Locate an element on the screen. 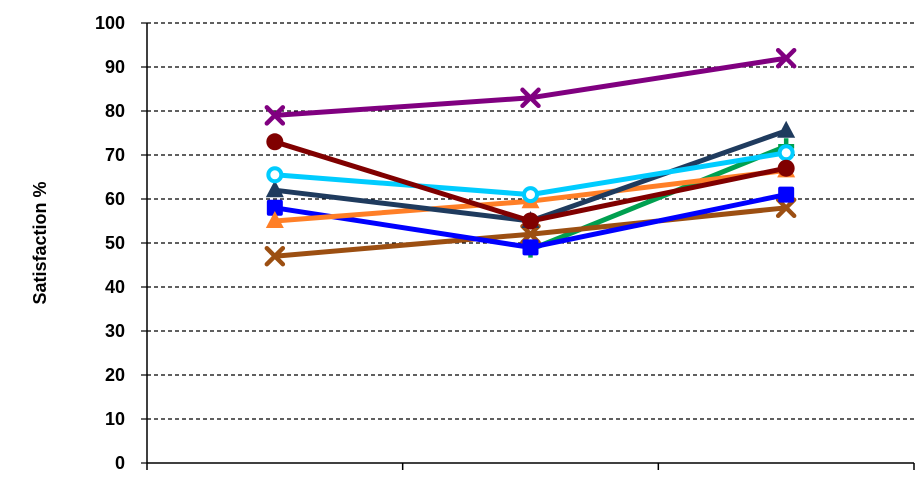 The image size is (916, 482). y-tick-label-10: 10 is located at coordinates (115, 419).